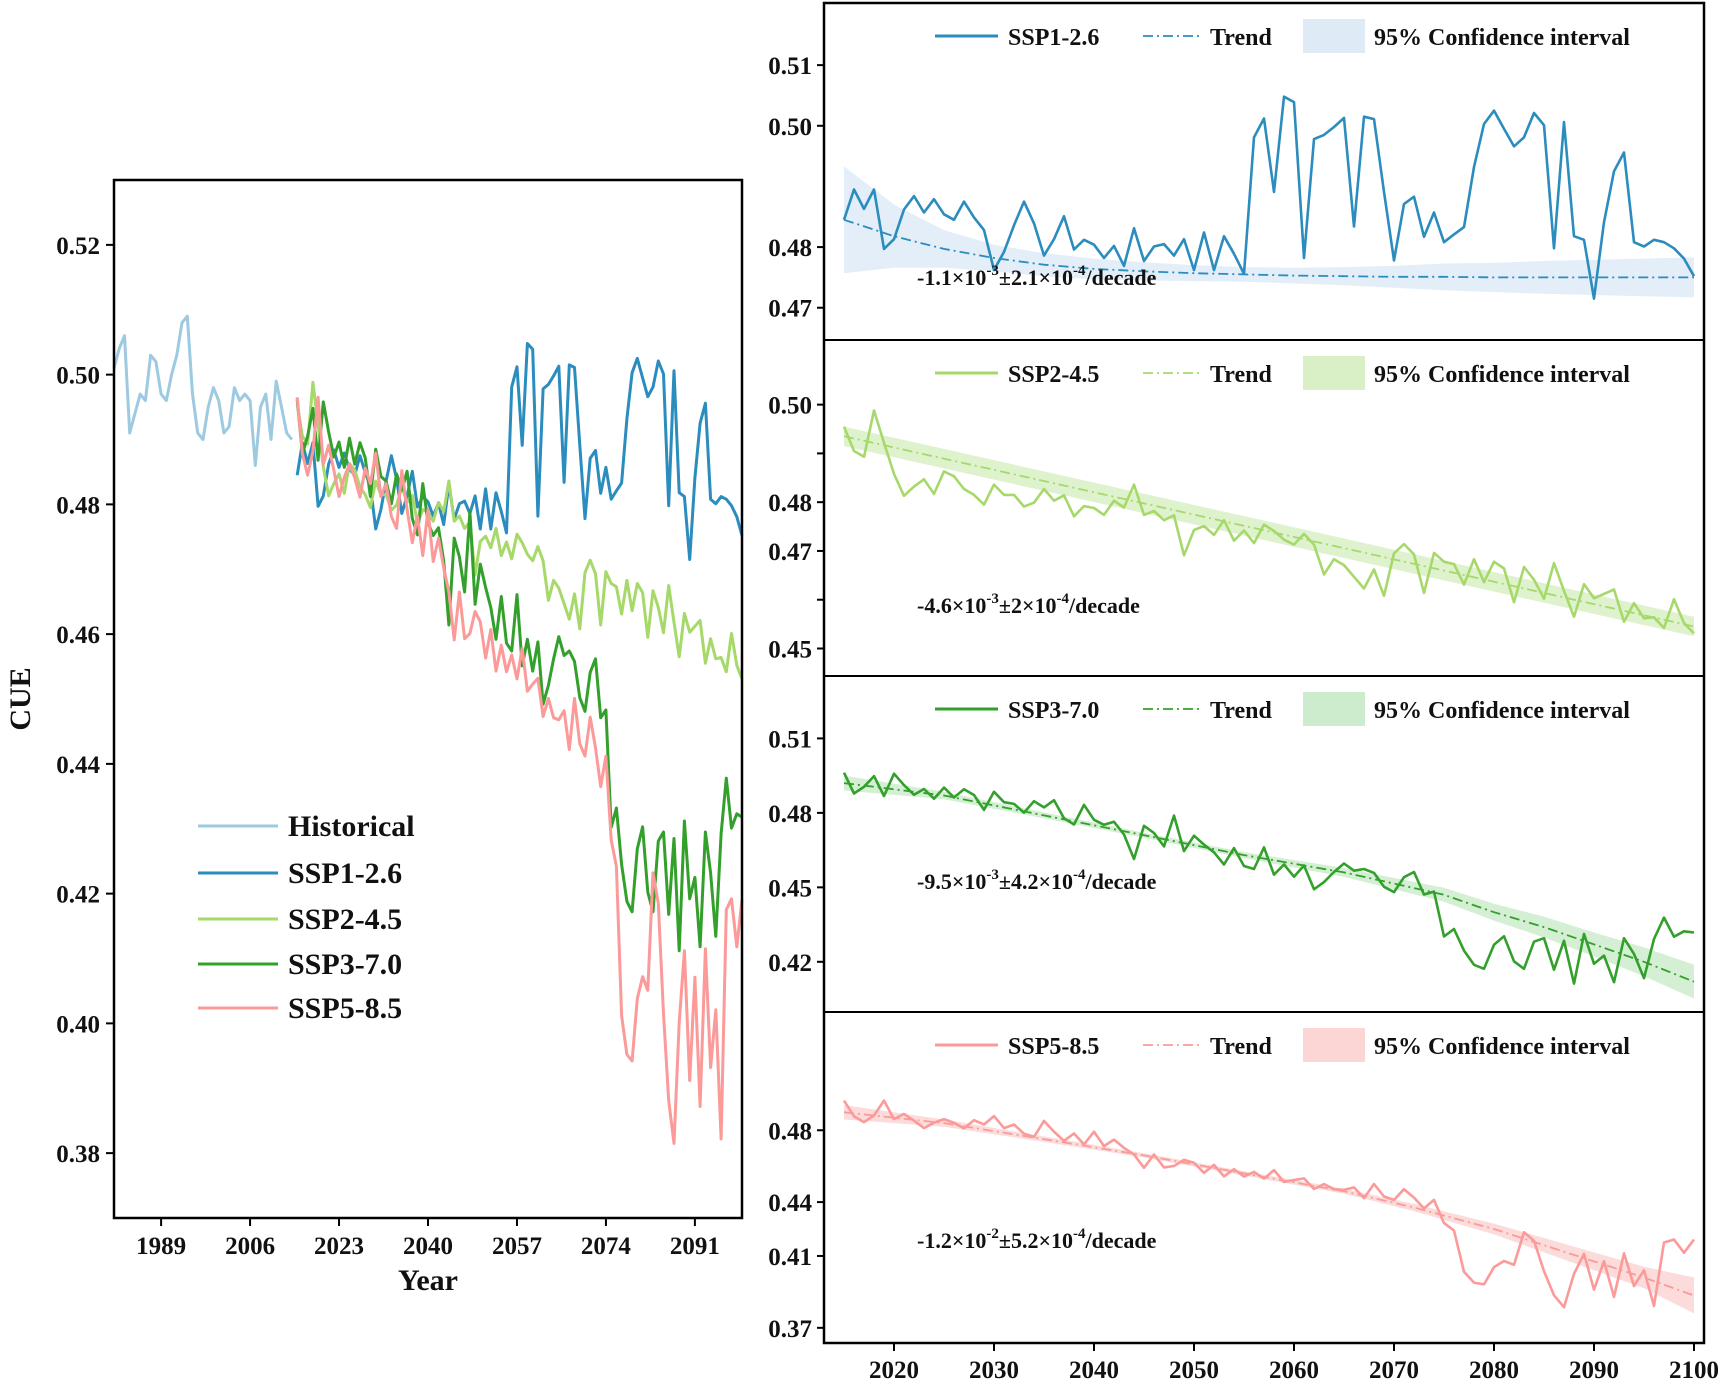 This screenshot has width=1725, height=1389. Describe the element at coordinates (790, 1257) in the screenshot. I see `panel-y-tick-label: 0.41` at that location.